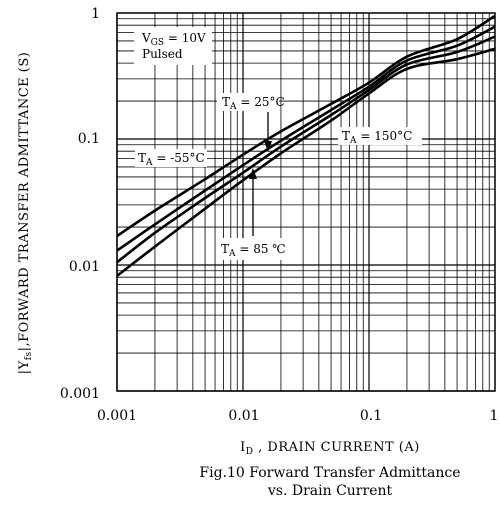  Describe the element at coordinates (330, 491) in the screenshot. I see `figure-caption-line2: vs. Drain Current` at that location.